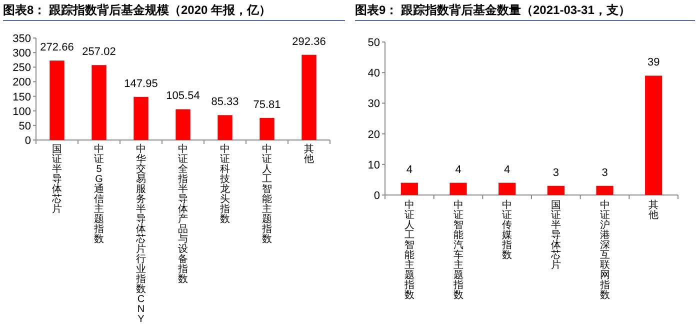 The height and width of the screenshot is (331, 700). I want to click on y-tick-label: 250, so click(21, 68).